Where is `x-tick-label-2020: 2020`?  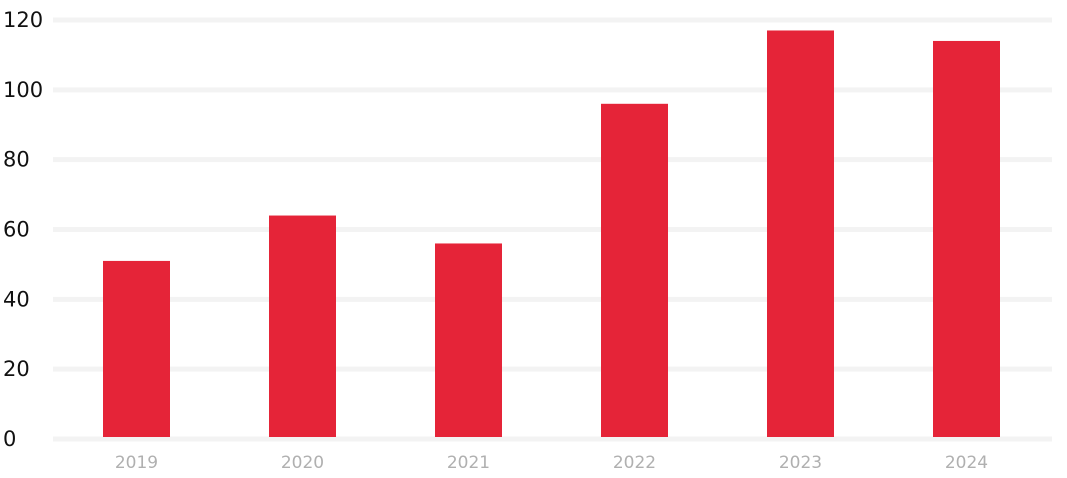
x-tick-label-2020: 2020 is located at coordinates (302, 463).